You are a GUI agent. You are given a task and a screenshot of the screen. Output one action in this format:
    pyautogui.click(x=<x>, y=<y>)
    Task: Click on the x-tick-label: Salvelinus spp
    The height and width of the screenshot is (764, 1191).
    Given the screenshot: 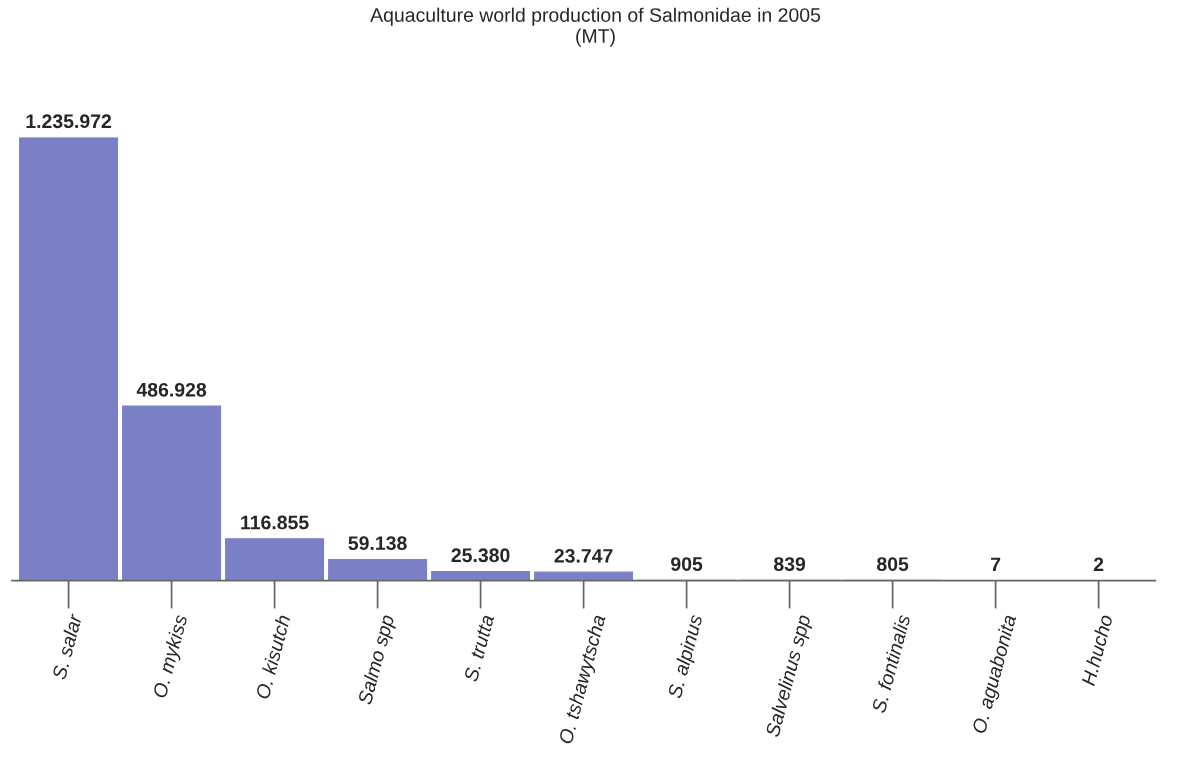 What is the action you would take?
    pyautogui.click(x=789, y=676)
    